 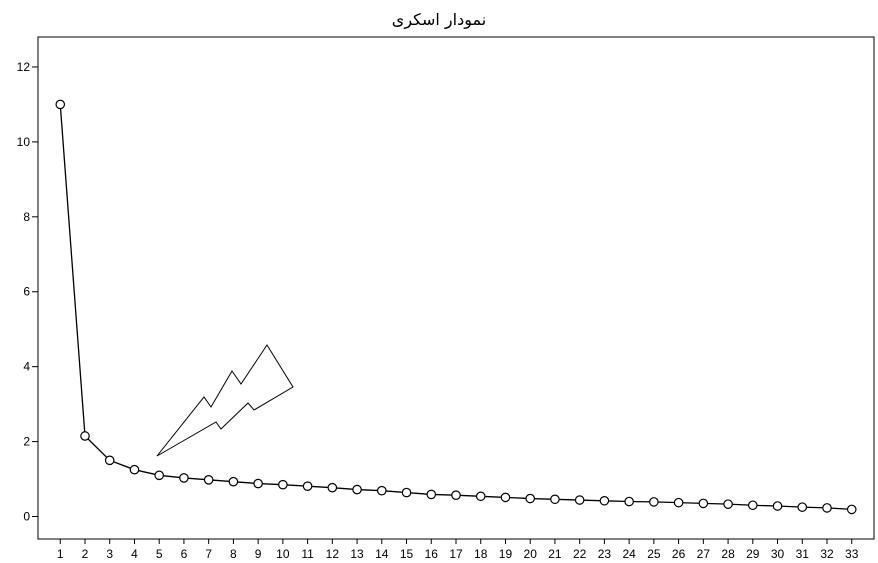 What do you see at coordinates (357, 554) in the screenshot?
I see `x-tick-label: 13` at bounding box center [357, 554].